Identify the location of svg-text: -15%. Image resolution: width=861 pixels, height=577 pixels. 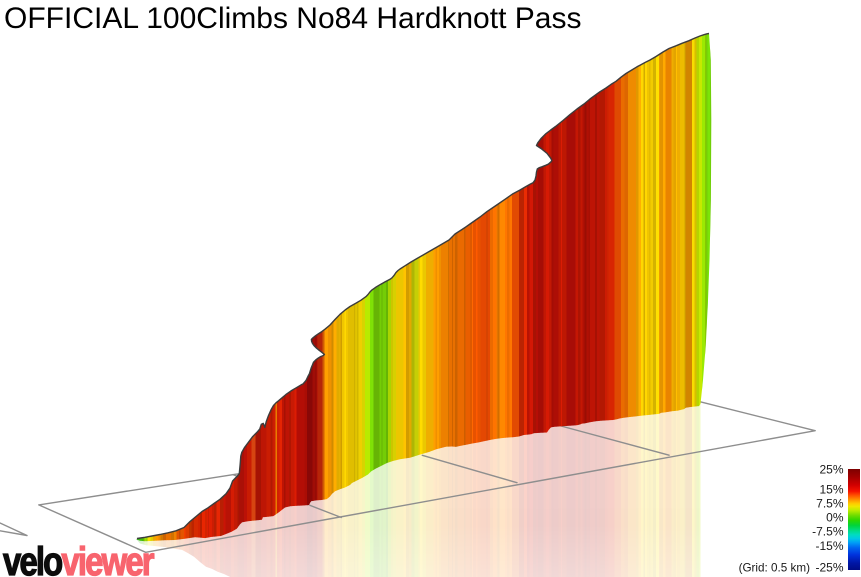
(829, 546).